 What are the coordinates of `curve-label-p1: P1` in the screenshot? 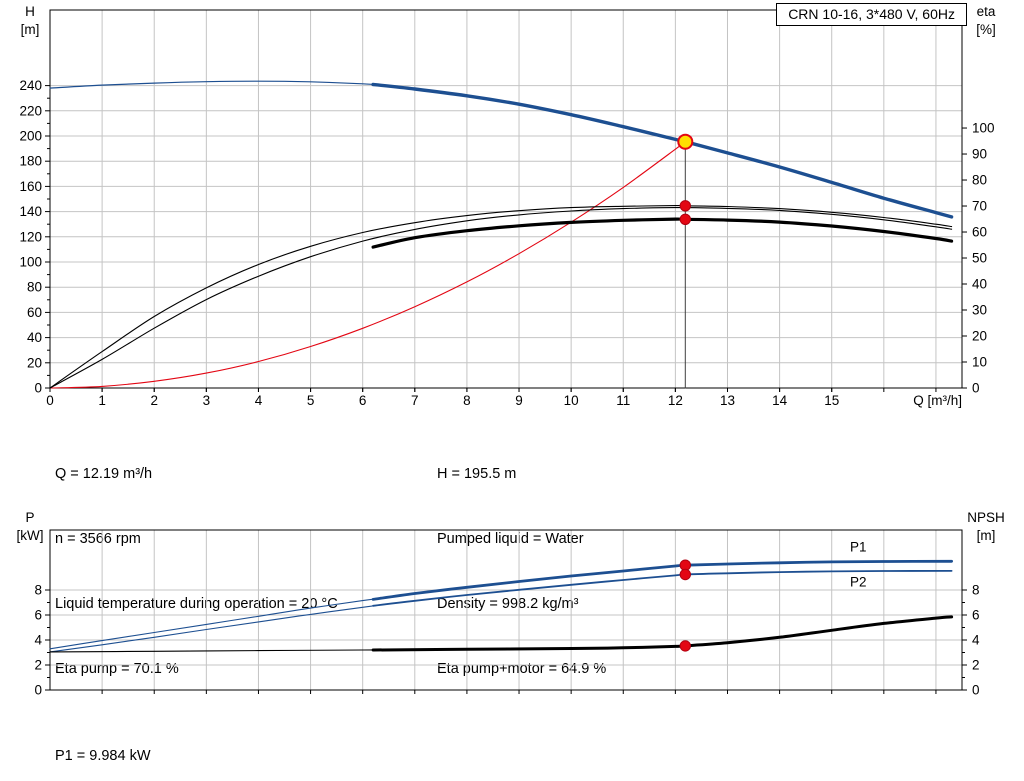 It's located at (858, 546).